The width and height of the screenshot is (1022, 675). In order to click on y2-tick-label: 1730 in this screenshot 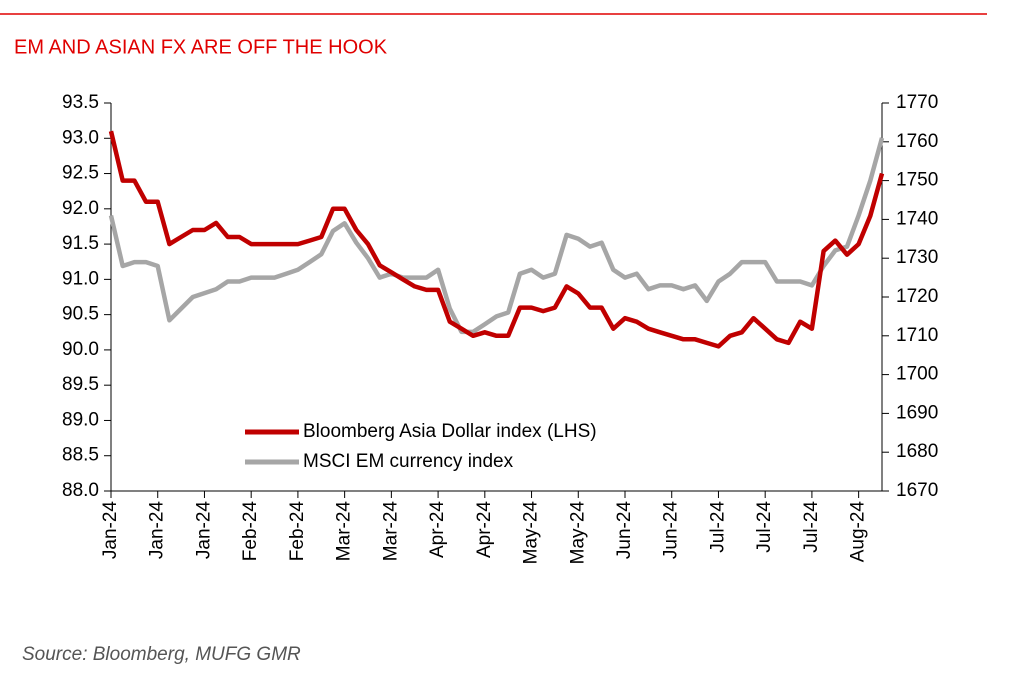, I will do `click(917, 257)`.